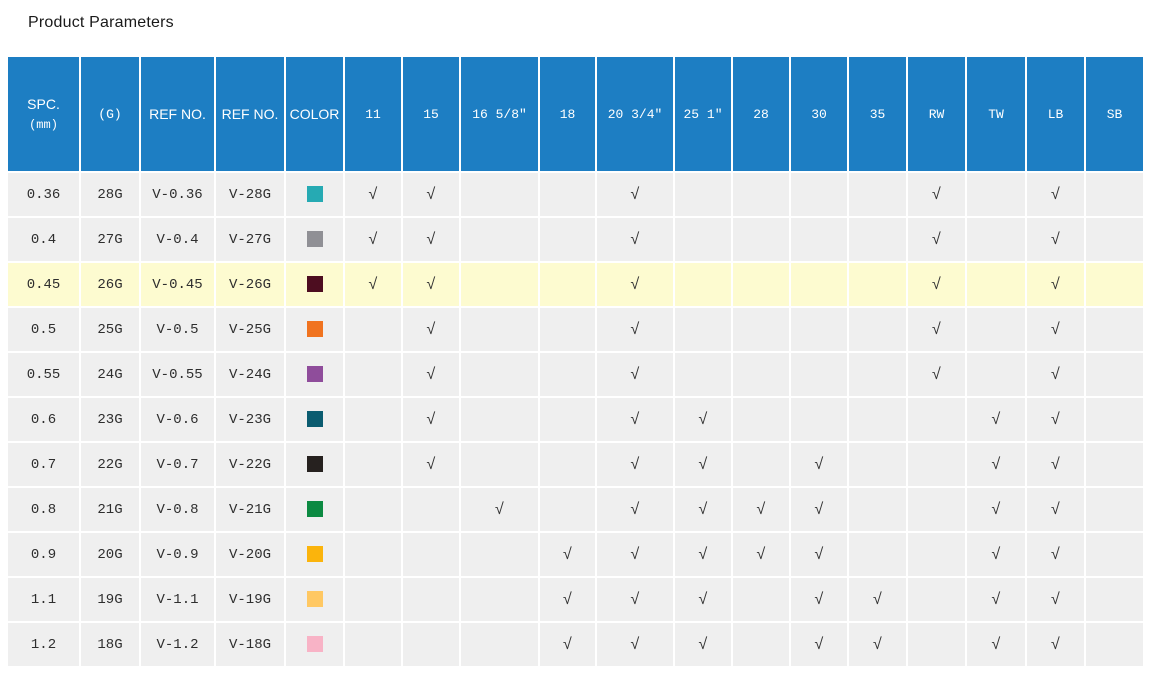  I want to click on cell-ref1: V-0.4, so click(177, 239).